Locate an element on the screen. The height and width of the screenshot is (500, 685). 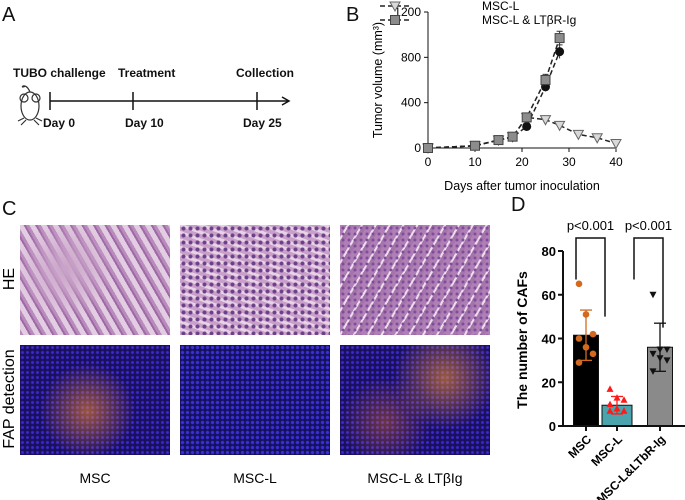
timeline-diagram is located at coordinates (154, 105).